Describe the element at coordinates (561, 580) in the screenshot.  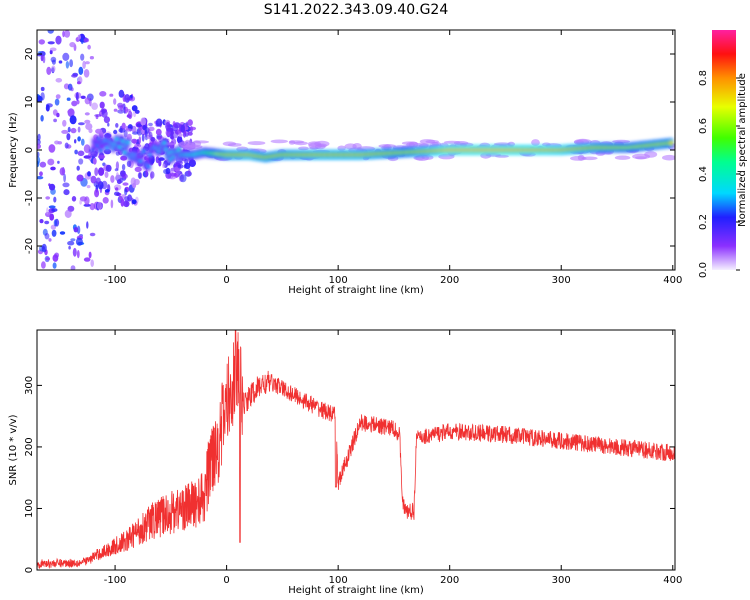
I see `x-tick-label: 300` at that location.